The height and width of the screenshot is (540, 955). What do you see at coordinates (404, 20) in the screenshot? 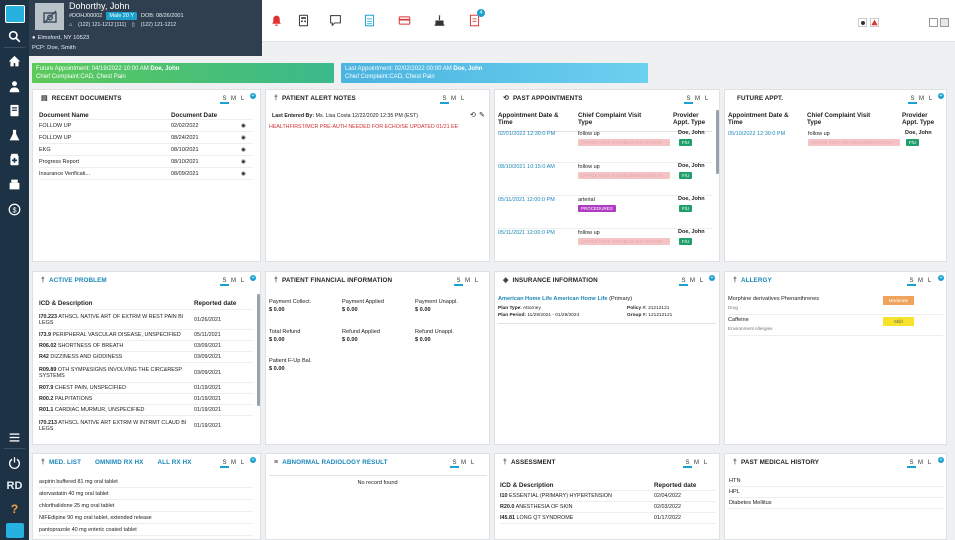
I see `credit-card-icon` at bounding box center [404, 20].